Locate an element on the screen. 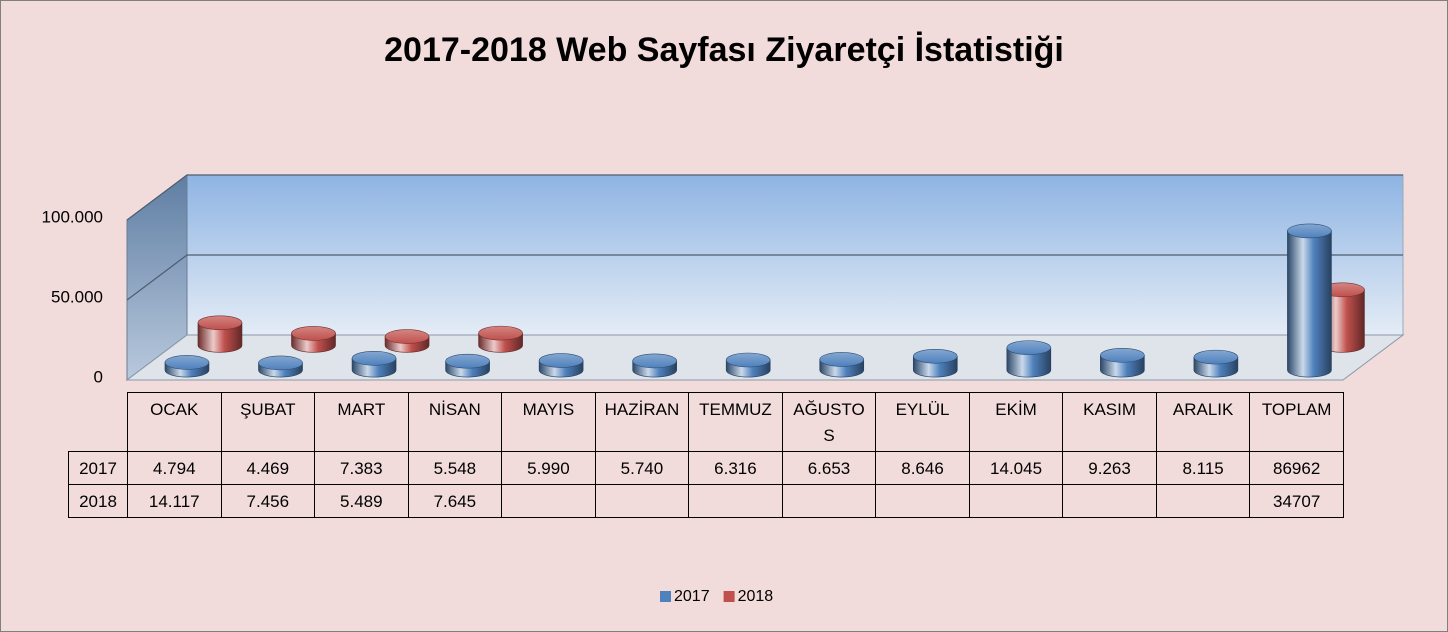  table-cell: 6.653 is located at coordinates (829, 468).